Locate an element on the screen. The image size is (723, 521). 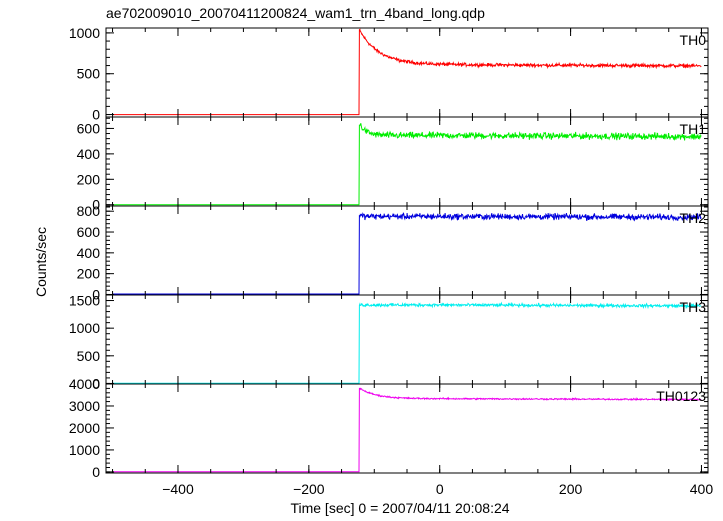
series-line-th0 is located at coordinates (407, 72).